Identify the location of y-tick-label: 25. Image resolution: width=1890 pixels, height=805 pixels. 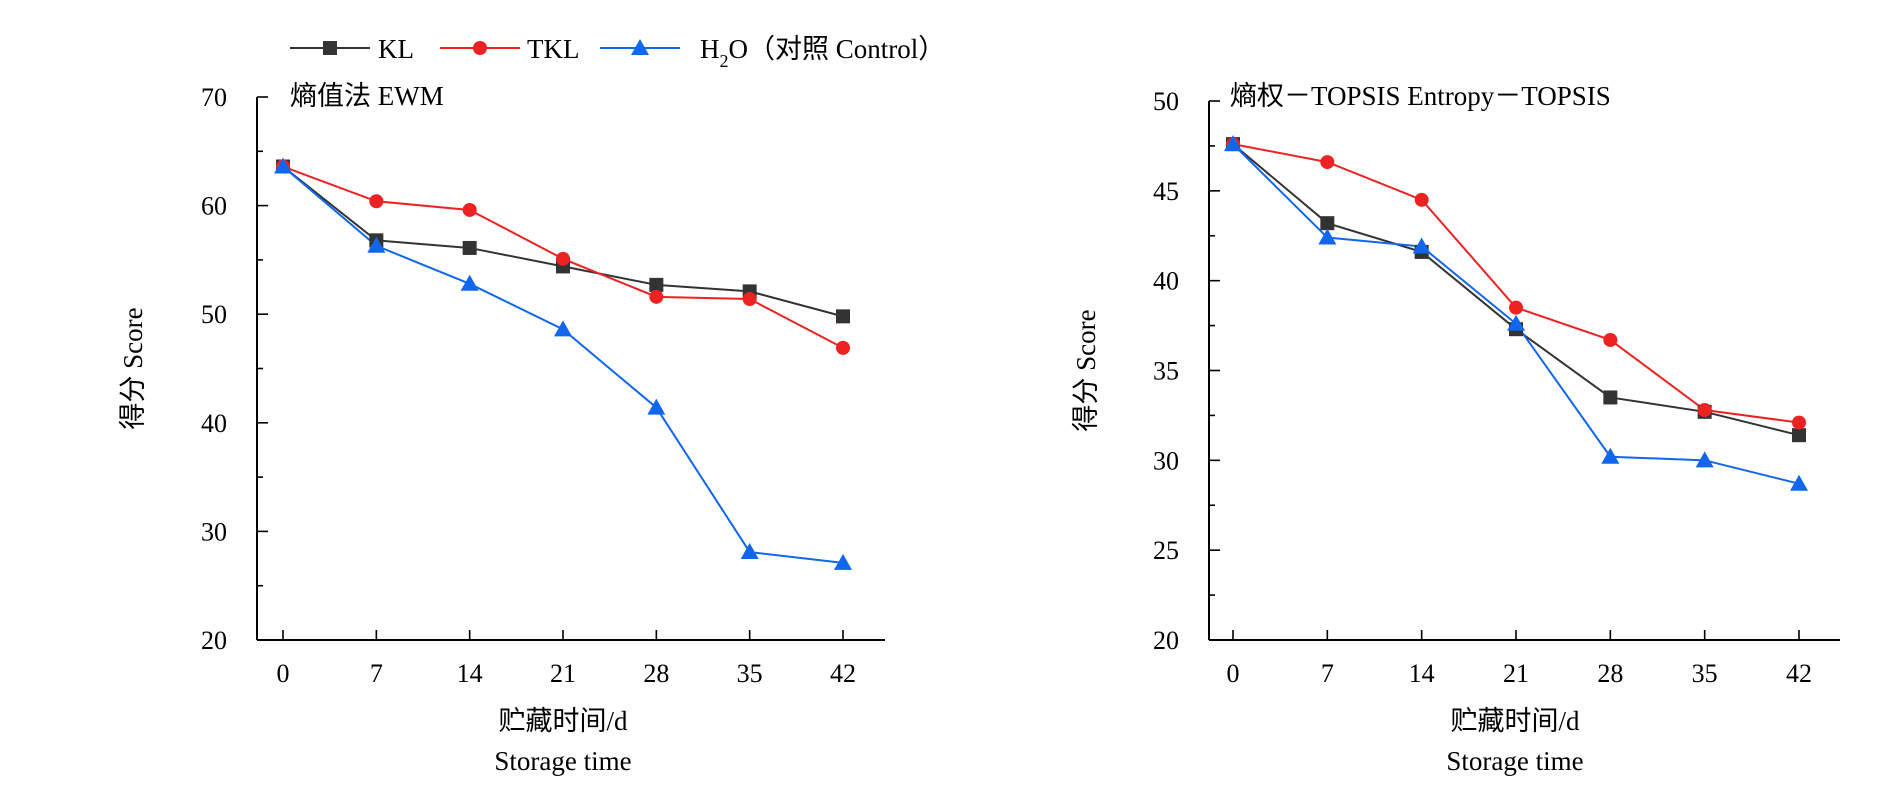
(1166, 550).